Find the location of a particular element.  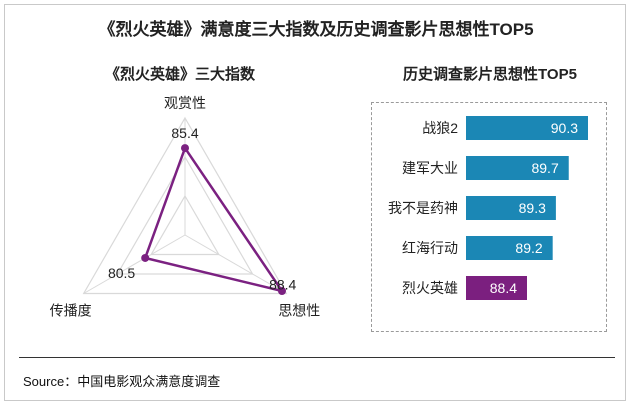

radar-axis-label: 思想性 is located at coordinates (299, 311).